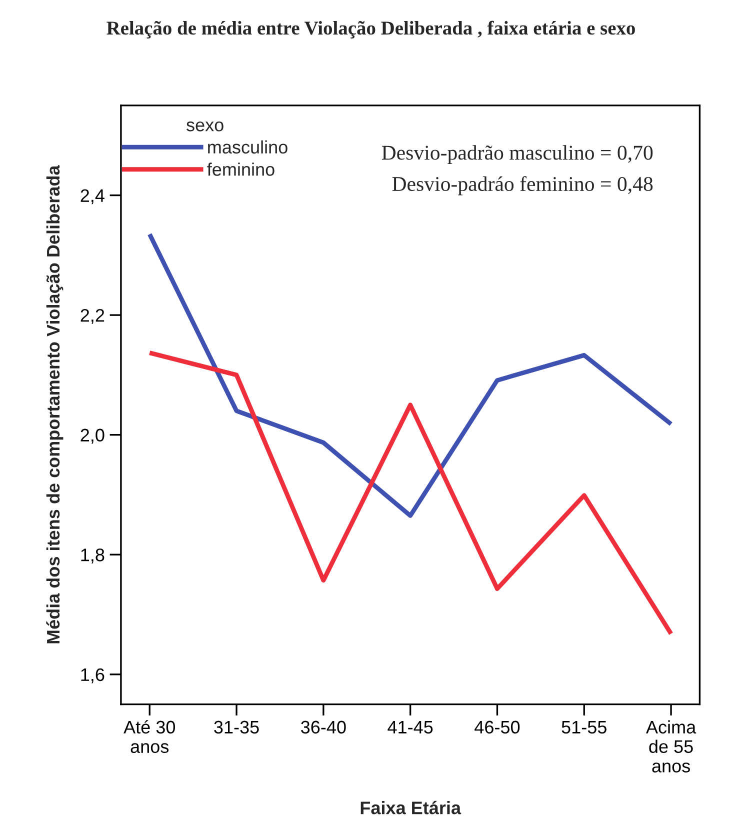  What do you see at coordinates (150, 737) in the screenshot?
I see `x-tick-label: Até 30 anos` at bounding box center [150, 737].